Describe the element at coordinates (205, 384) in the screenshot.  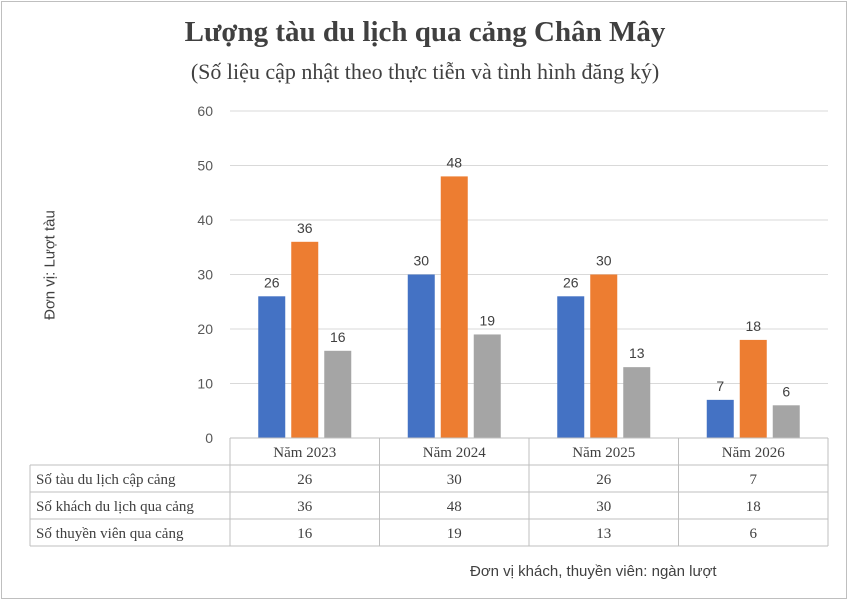
I see `y-tick-label: 10` at that location.